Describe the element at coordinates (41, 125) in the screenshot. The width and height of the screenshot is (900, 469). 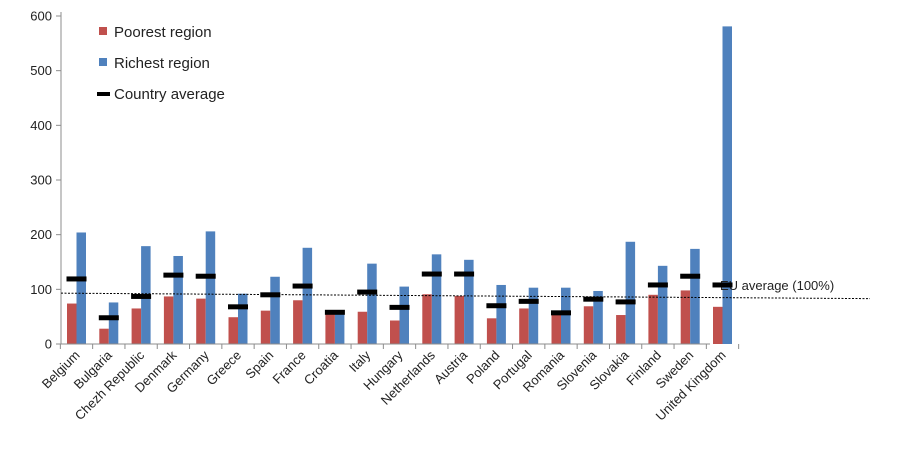
I see `y-tick-label: 400` at that location.